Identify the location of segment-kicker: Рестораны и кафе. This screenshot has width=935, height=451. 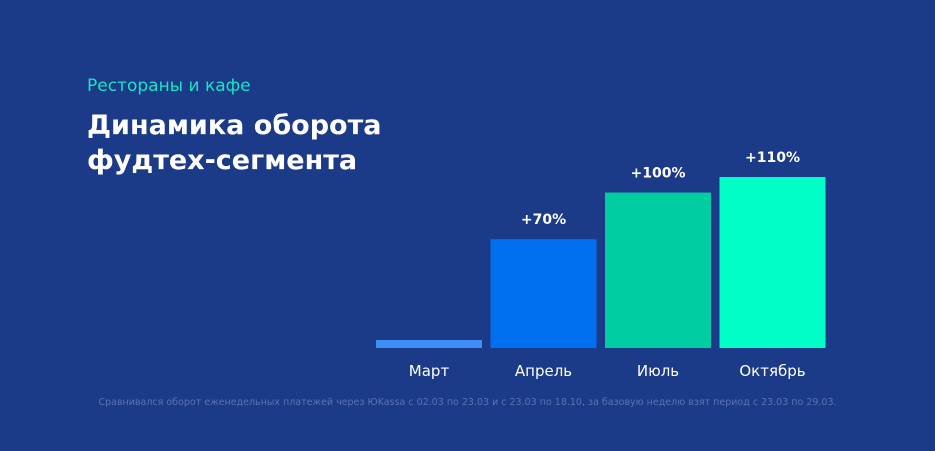
(169, 86).